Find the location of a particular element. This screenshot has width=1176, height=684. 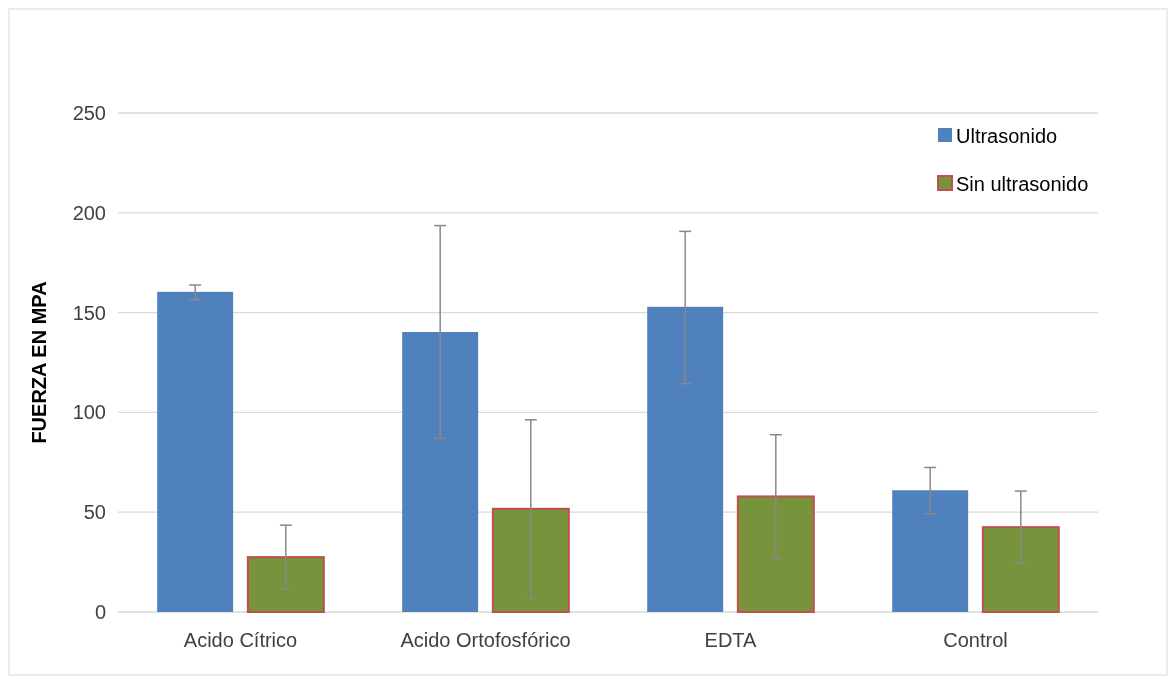

y-tick-label: 150 is located at coordinates (89, 312).